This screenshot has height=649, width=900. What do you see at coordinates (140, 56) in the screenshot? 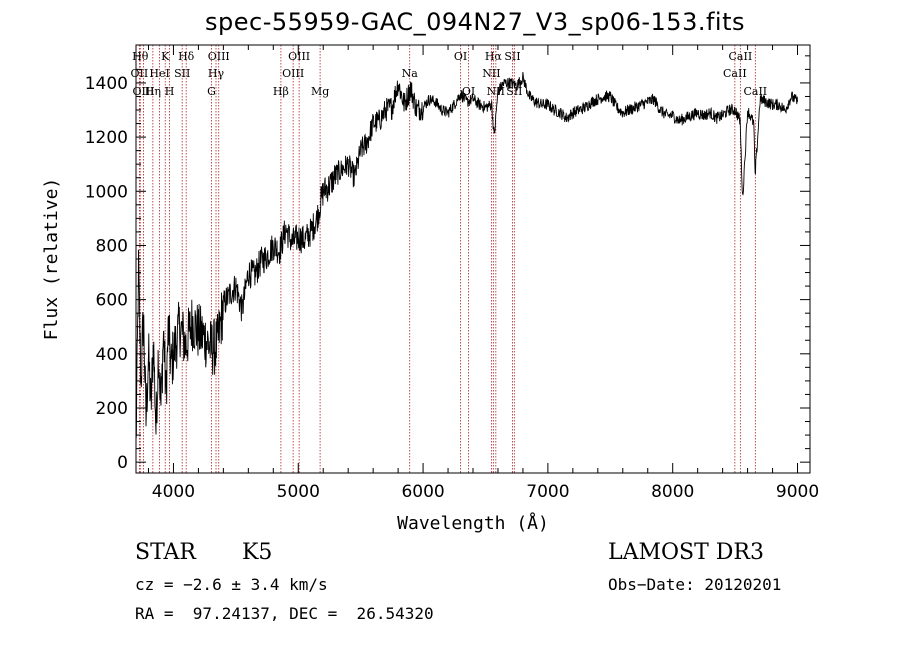
I see `line-marker-label: Hθ` at bounding box center [140, 56].